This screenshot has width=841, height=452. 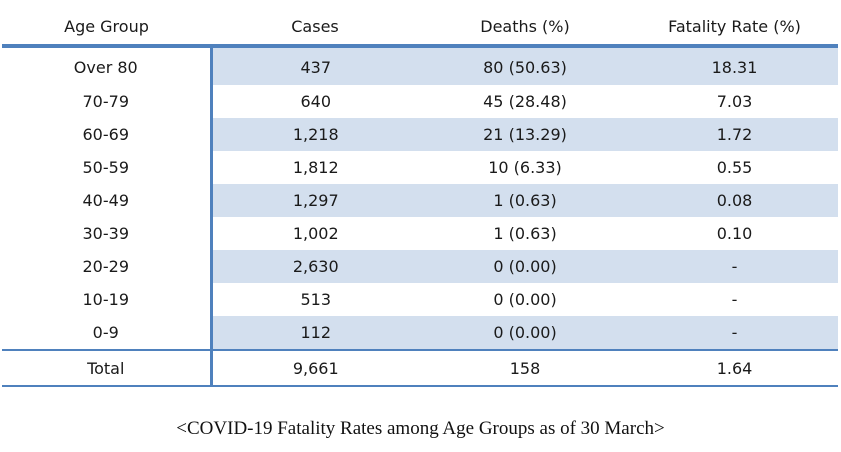 I want to click on table-row: 40-49 1,297 1 (0.63) 0.08, so click(x=420, y=200).